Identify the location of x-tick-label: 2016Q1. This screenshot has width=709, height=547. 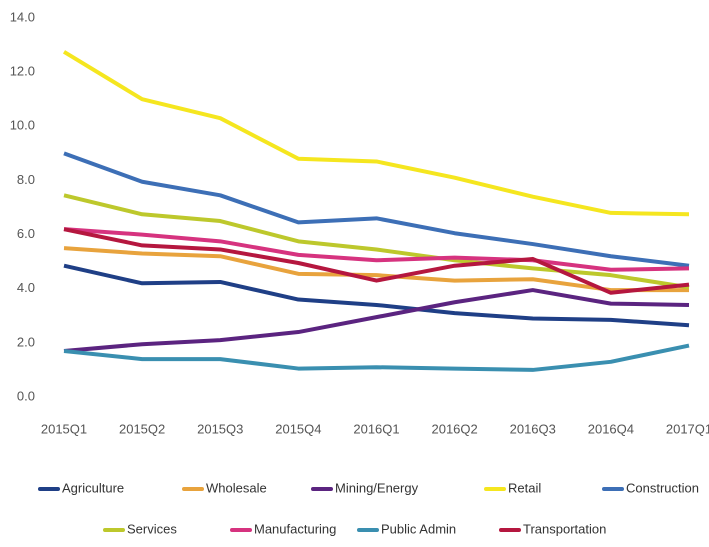
(376, 428).